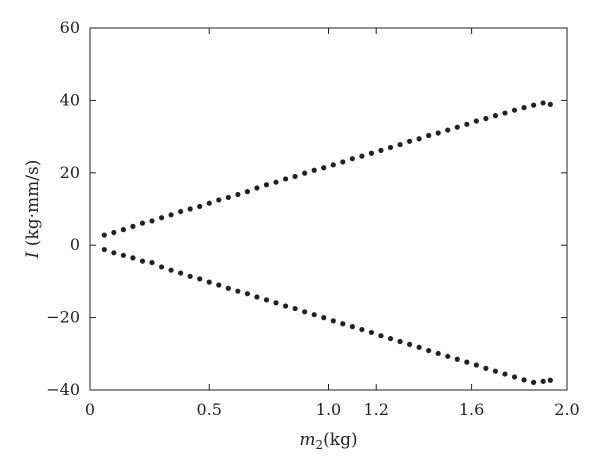 The width and height of the screenshot is (600, 468). I want to click on x-tick-label: 1.0, so click(328, 409).